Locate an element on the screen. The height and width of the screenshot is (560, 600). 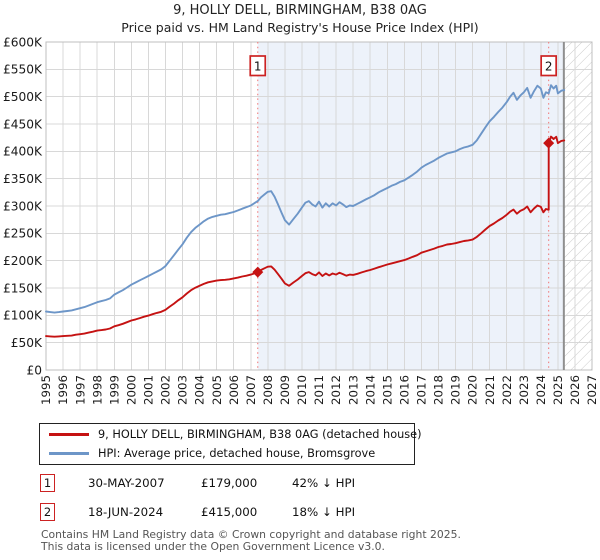
sale-annotation-1: 1 30-MAY-2007 £179,000 42% ↓ HPI is located at coordinates (310, 484).